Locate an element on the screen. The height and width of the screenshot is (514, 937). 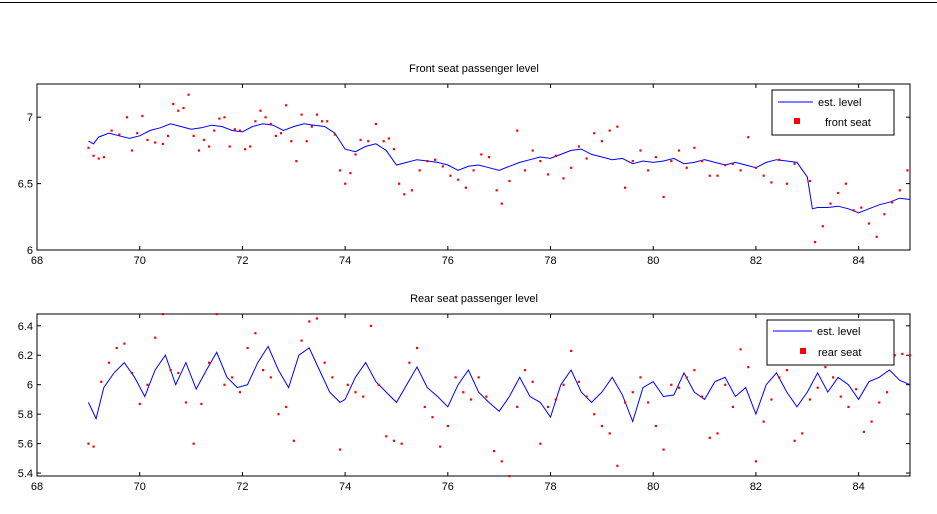
legend-label-front-seat: front seat is located at coordinates (848, 123).